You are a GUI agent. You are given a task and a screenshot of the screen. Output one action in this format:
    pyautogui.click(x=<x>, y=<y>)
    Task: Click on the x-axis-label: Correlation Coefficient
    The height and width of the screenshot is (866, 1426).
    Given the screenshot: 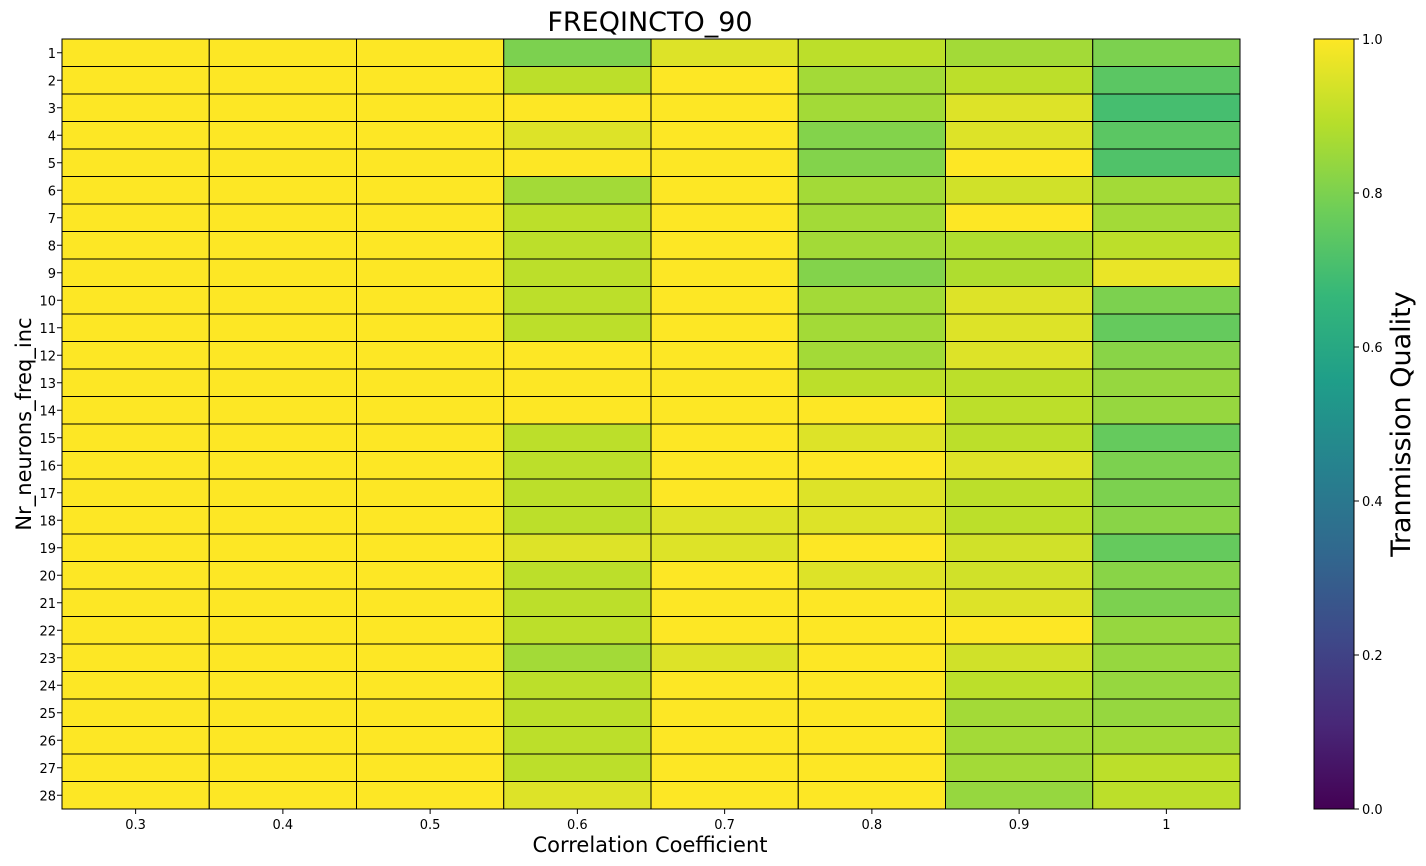 What is the action you would take?
    pyautogui.click(x=649, y=845)
    